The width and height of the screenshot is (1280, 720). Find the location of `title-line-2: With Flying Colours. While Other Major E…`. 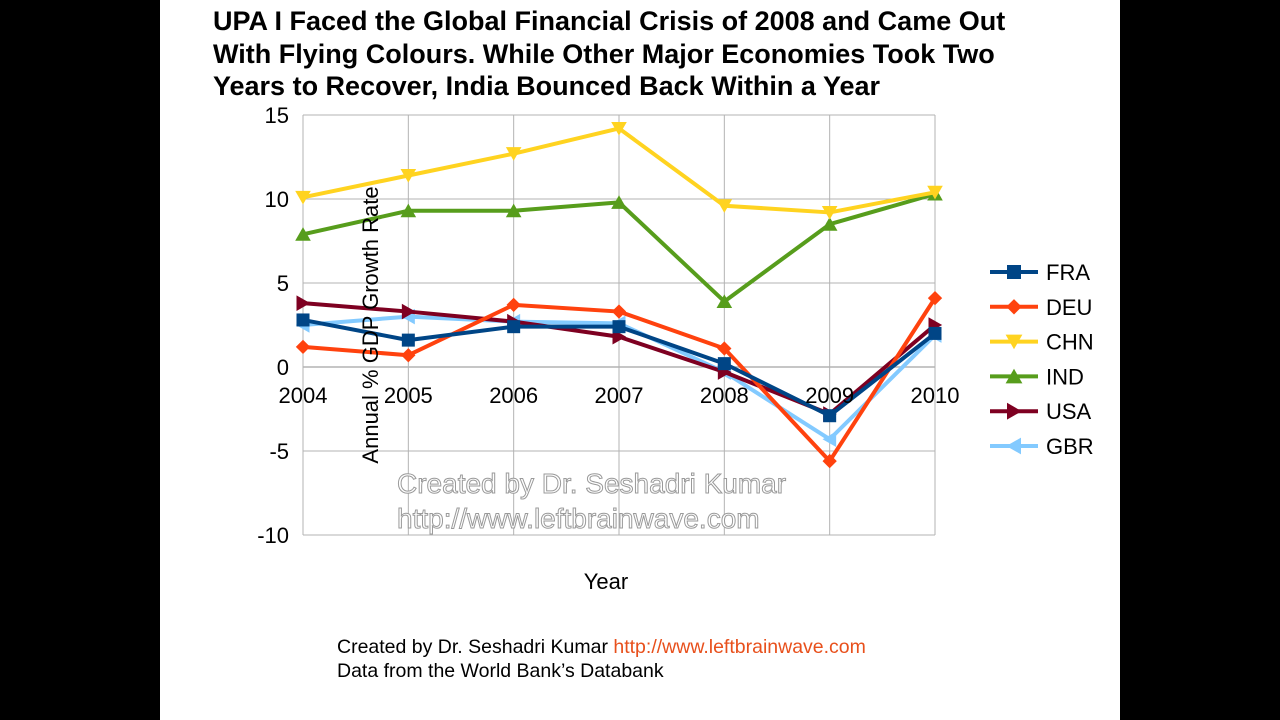

title-line-2: With Flying Colours. While Other Major E… is located at coordinates (604, 53).